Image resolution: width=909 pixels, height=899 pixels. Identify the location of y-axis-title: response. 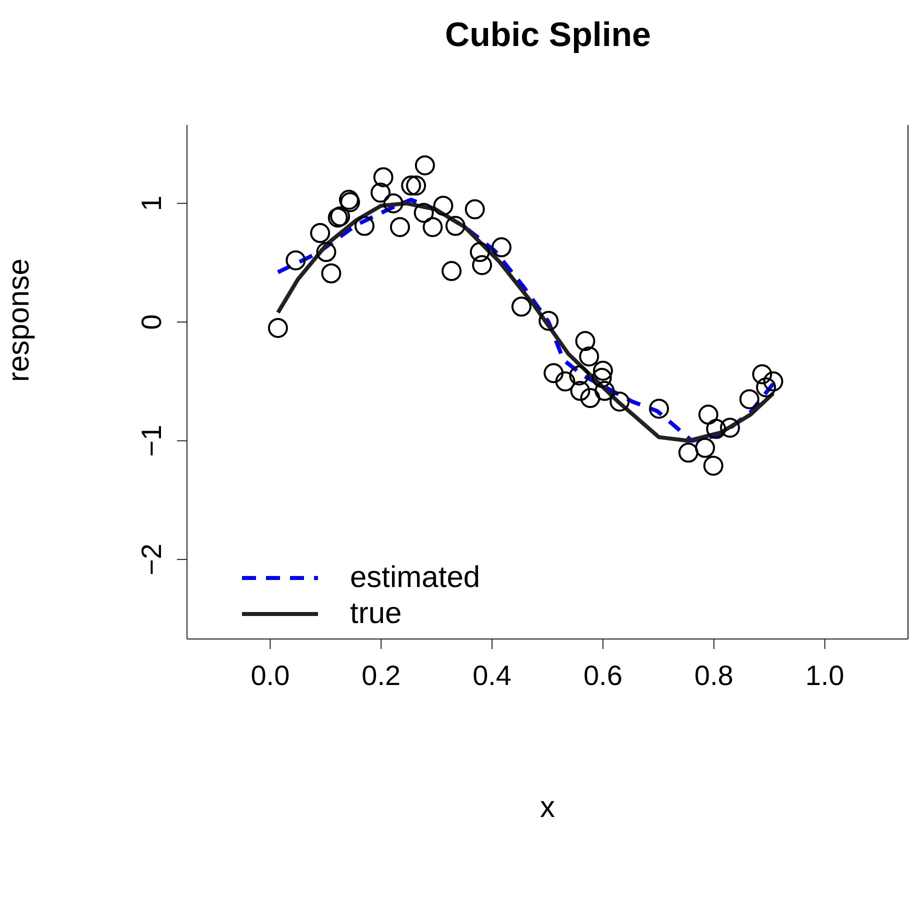
(19, 320).